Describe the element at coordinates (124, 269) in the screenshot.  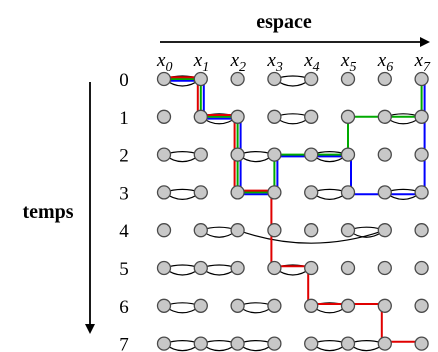
I see `time-tick-5: 5` at that location.